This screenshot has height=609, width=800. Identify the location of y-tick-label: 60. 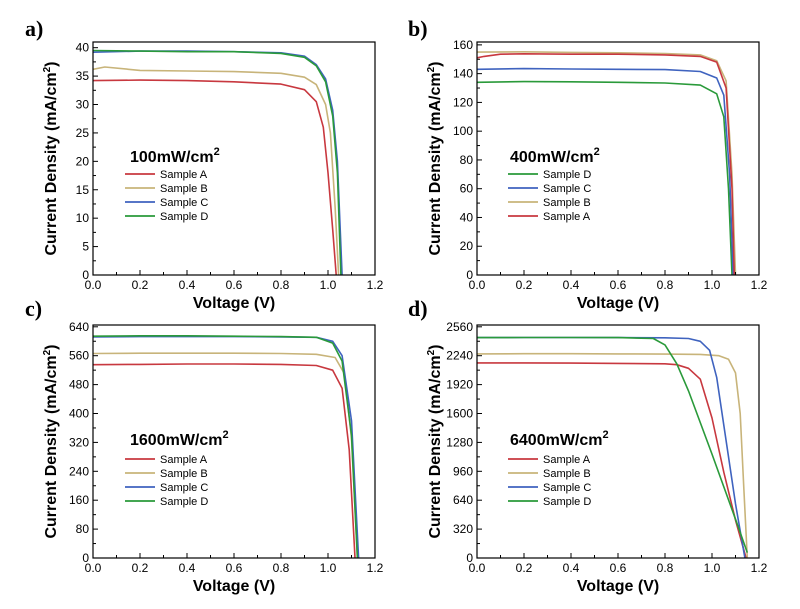
(467, 189).